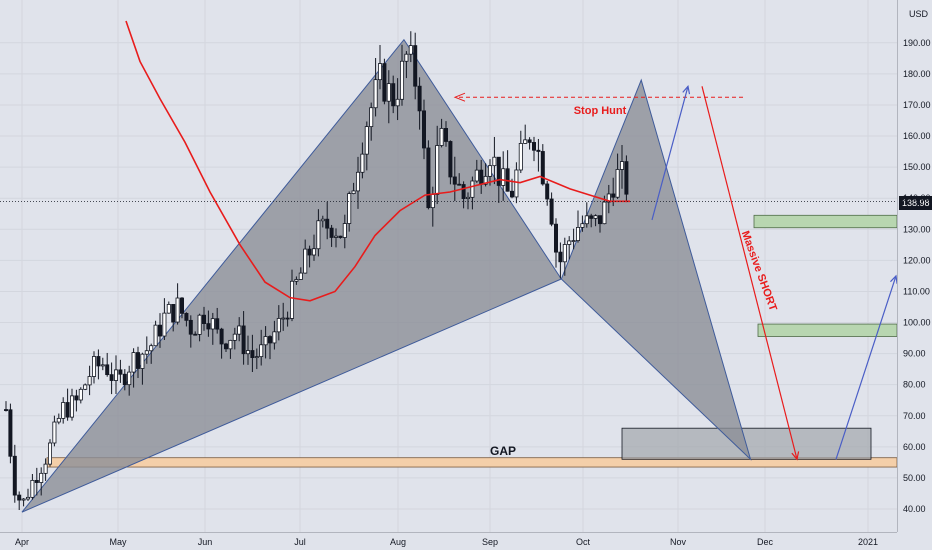 The image size is (932, 550). I want to click on stop-hunt-arrowhead, so click(459, 97).